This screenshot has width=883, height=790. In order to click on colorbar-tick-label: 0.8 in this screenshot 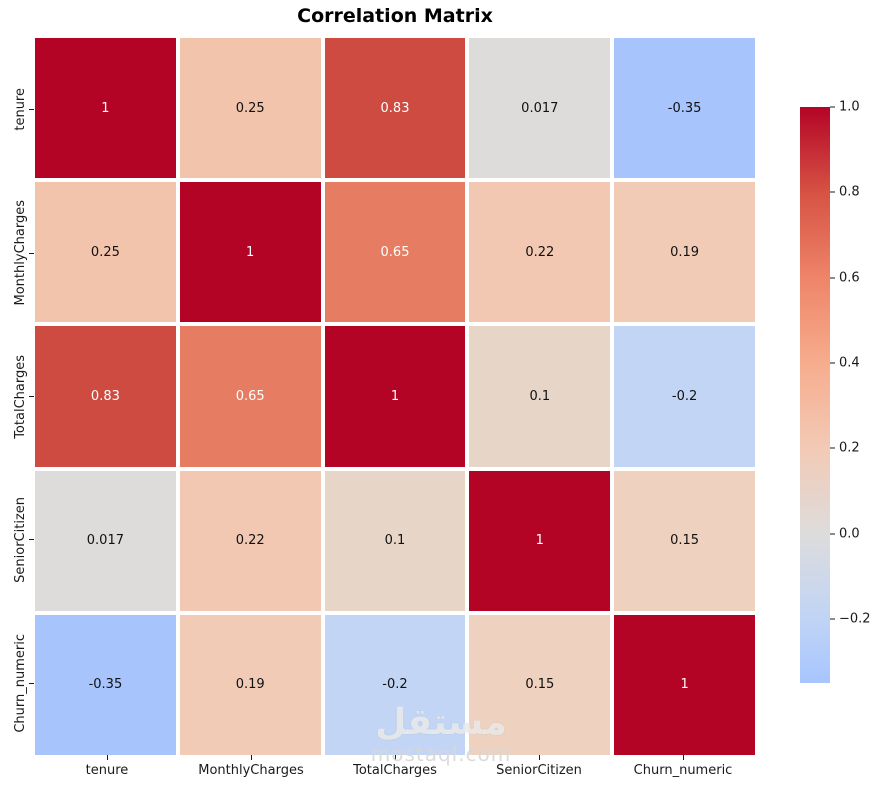, I will do `click(849, 192)`.